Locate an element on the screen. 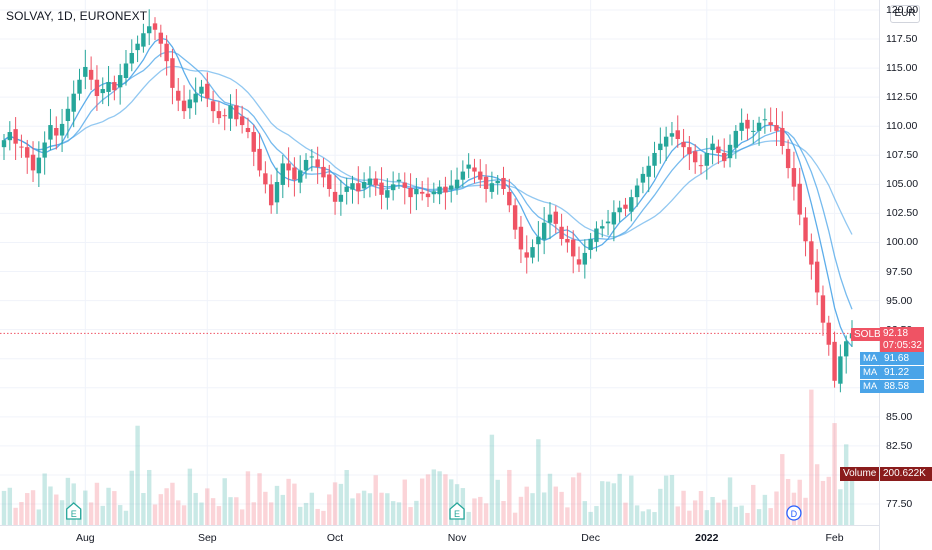 This screenshot has height=550, width=932. volume-value: 200.622K is located at coordinates (906, 474).